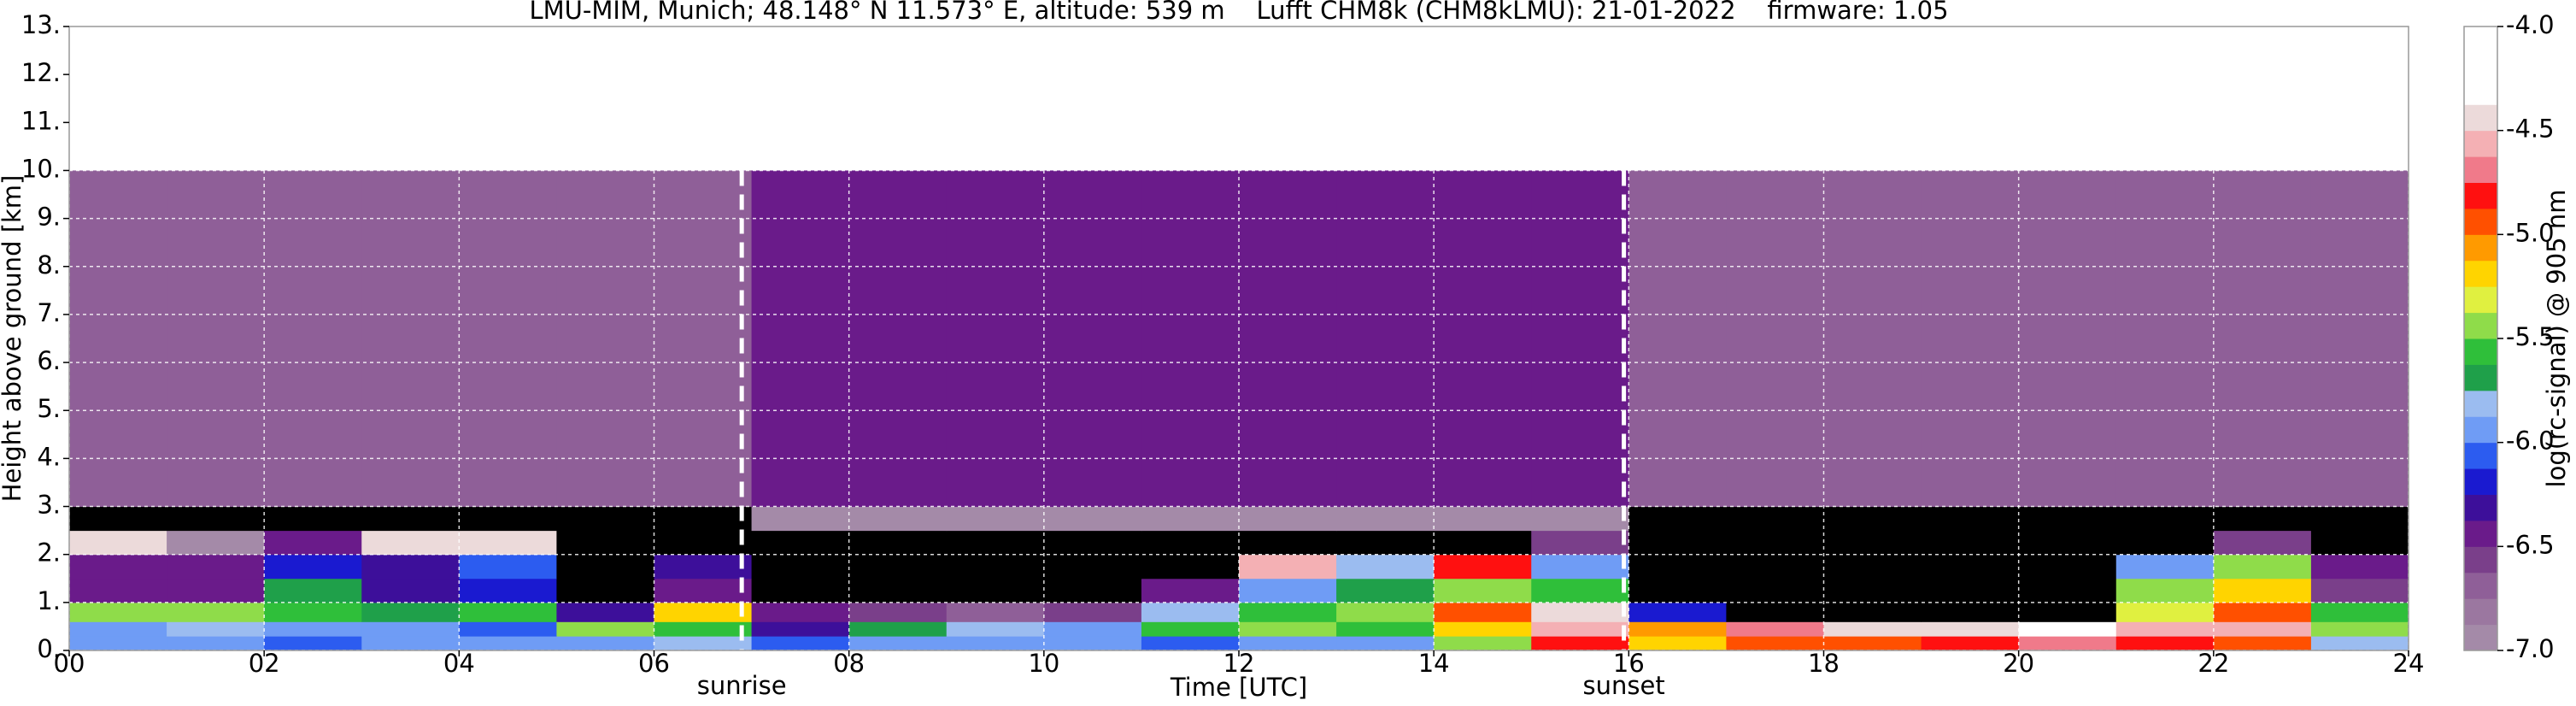 Image resolution: width=2576 pixels, height=706 pixels. I want to click on y-axis-label: Height above ground [km], so click(13, 339).